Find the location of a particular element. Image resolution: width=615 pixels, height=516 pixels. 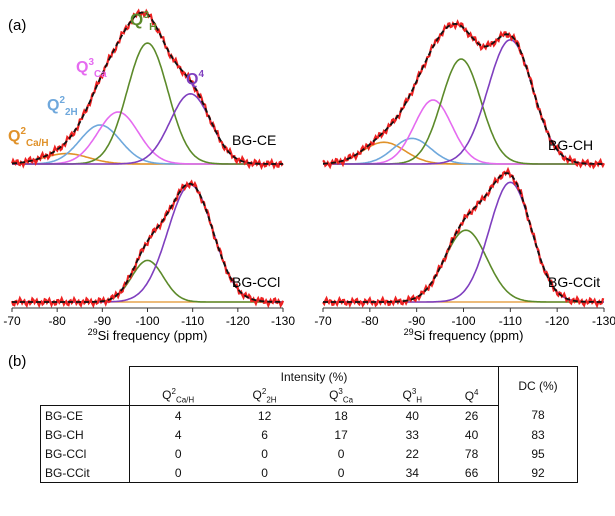

table-row: BG-CCit 0 0 0 34 66 92 is located at coordinates (309, 473).